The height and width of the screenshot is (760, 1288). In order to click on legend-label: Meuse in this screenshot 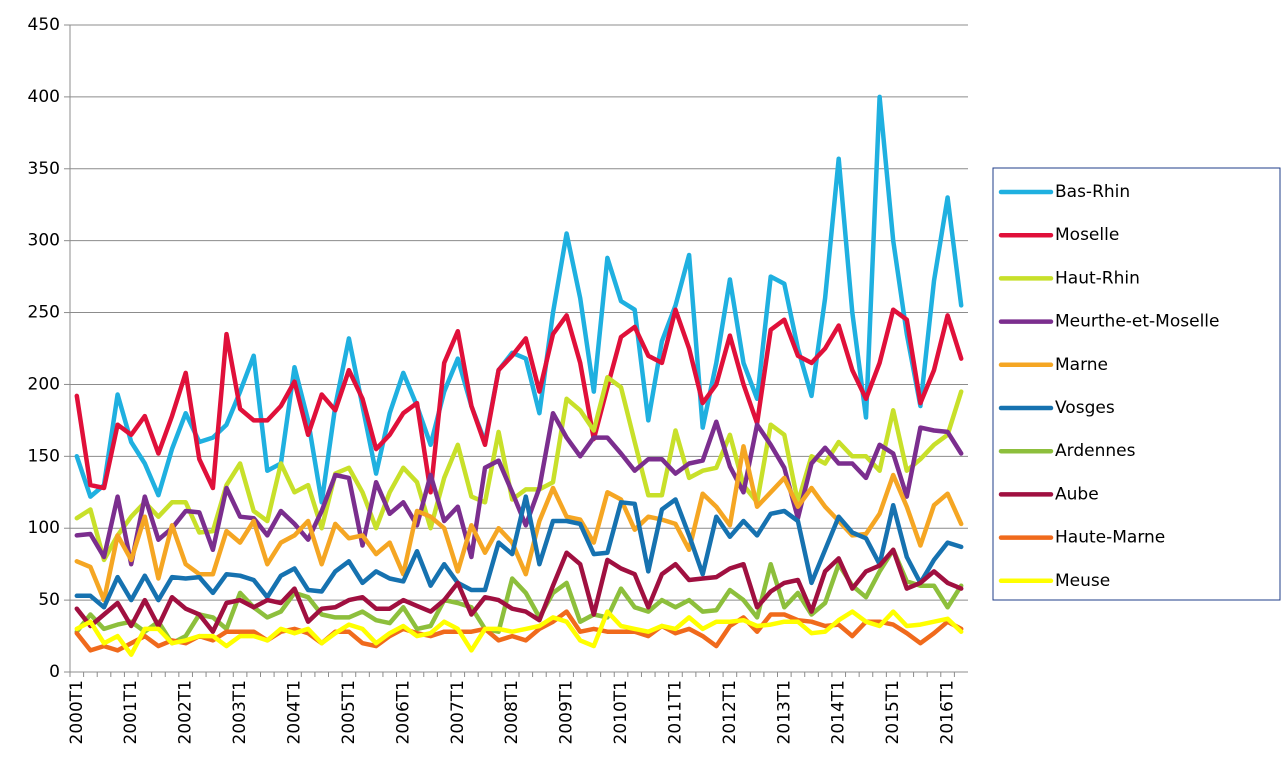, I will do `click(1082, 581)`.